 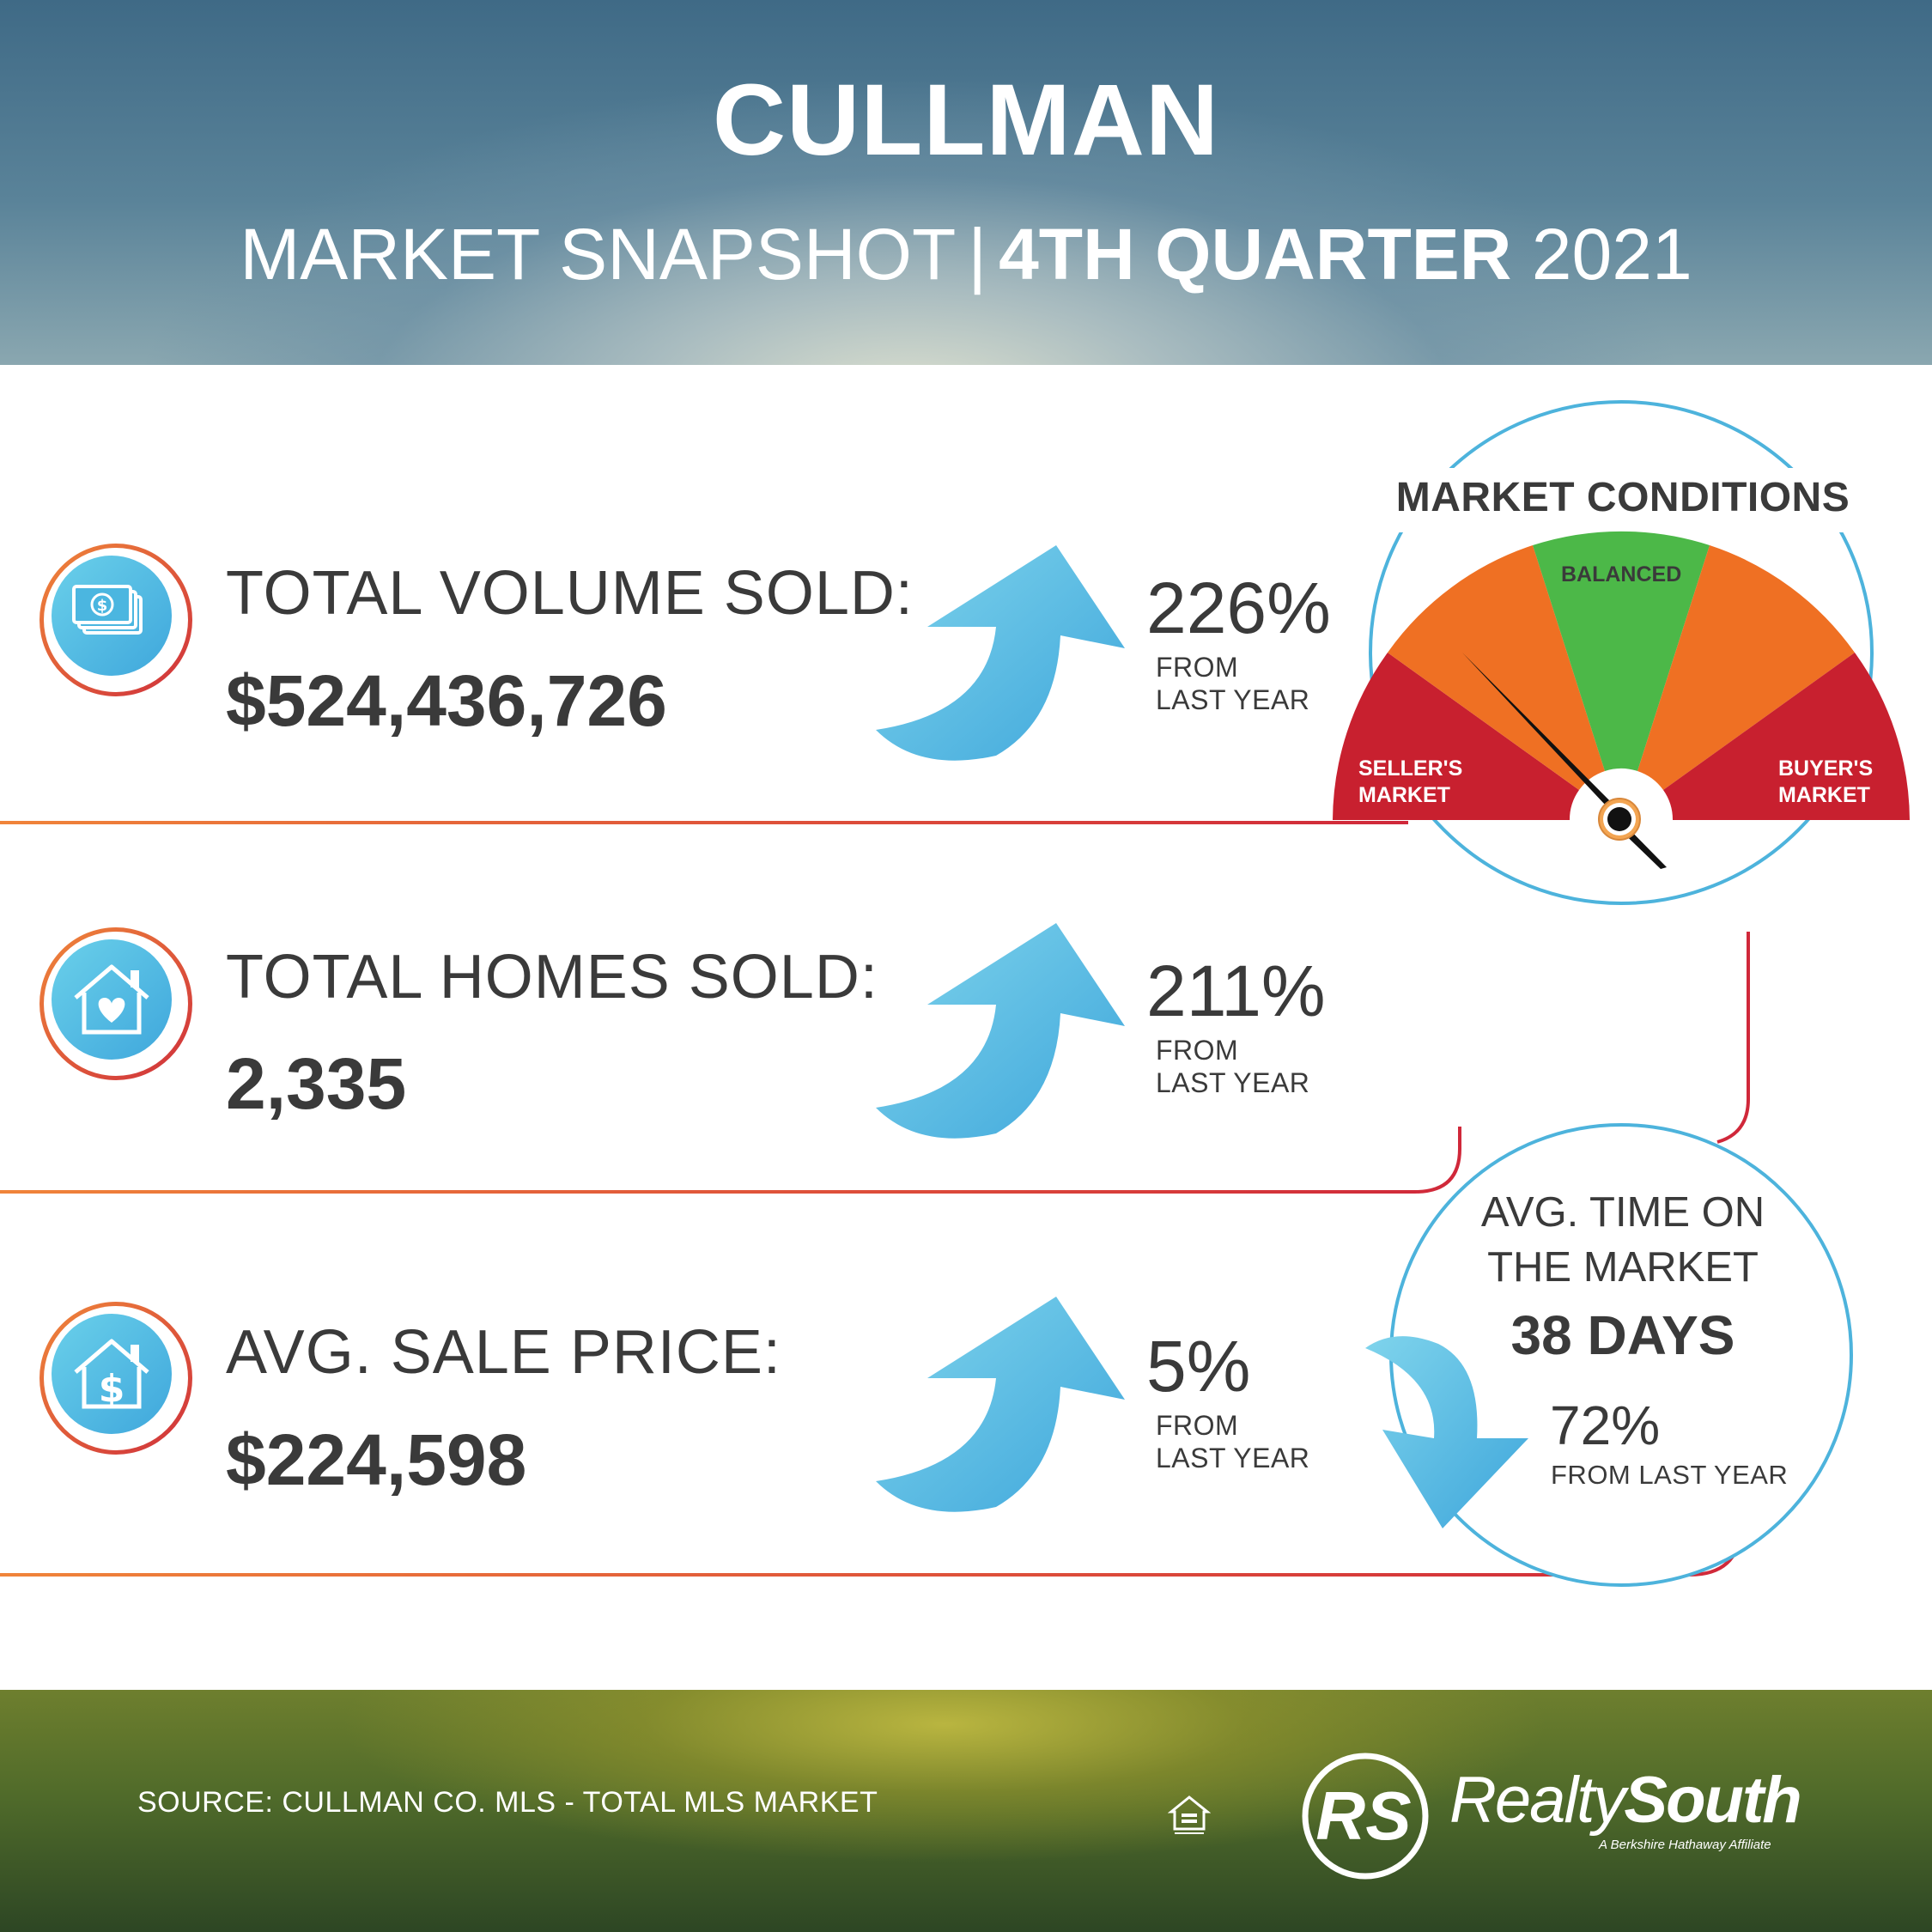 What do you see at coordinates (1236, 991) in the screenshot?
I see `homes-change: 211%` at bounding box center [1236, 991].